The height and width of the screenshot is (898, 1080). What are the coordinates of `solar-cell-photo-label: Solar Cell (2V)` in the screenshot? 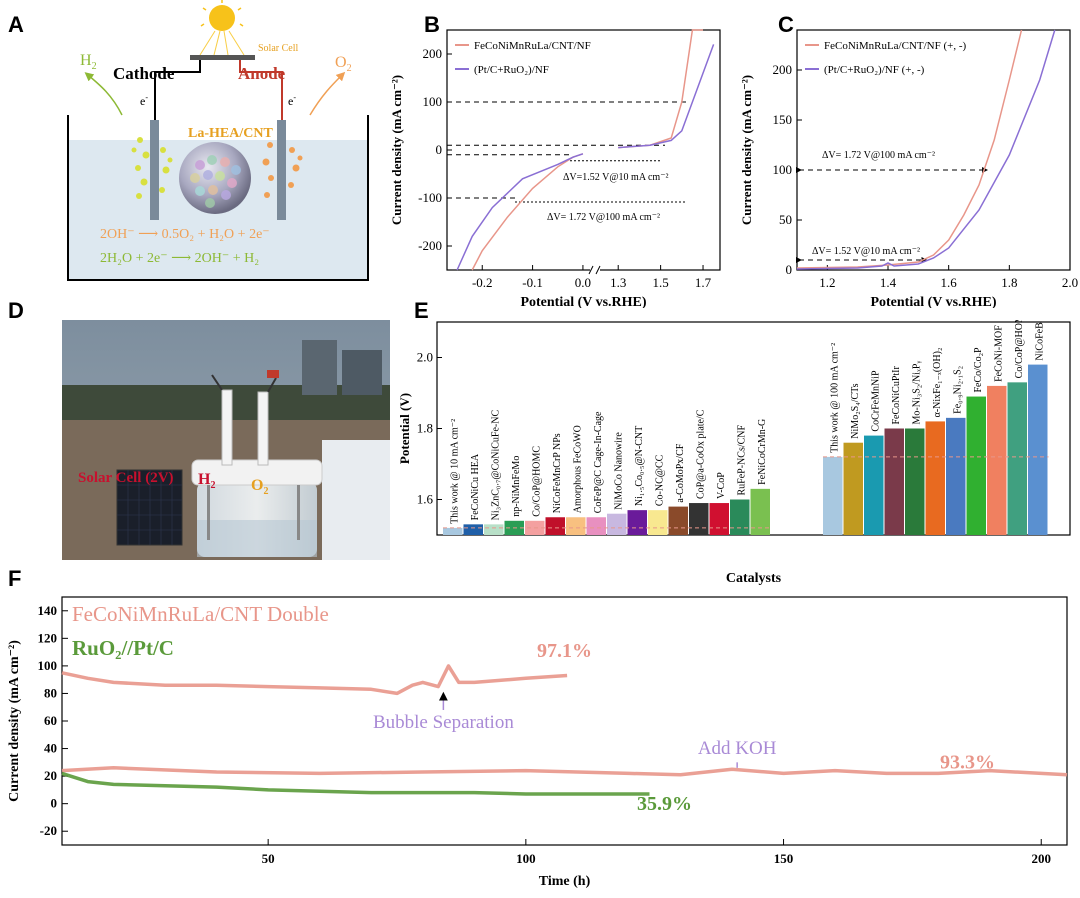 It's located at (126, 478).